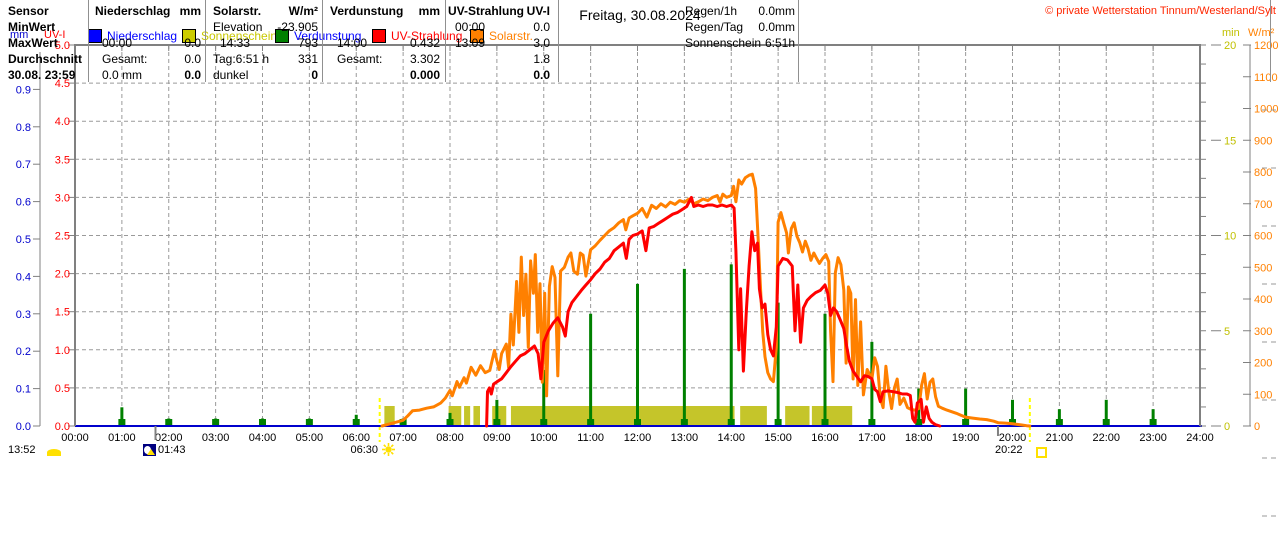 Image resolution: width=1280 pixels, height=552 pixels. Describe the element at coordinates (19, 35) in the screenshot. I see `mm-axis-unit-label: mm` at that location.